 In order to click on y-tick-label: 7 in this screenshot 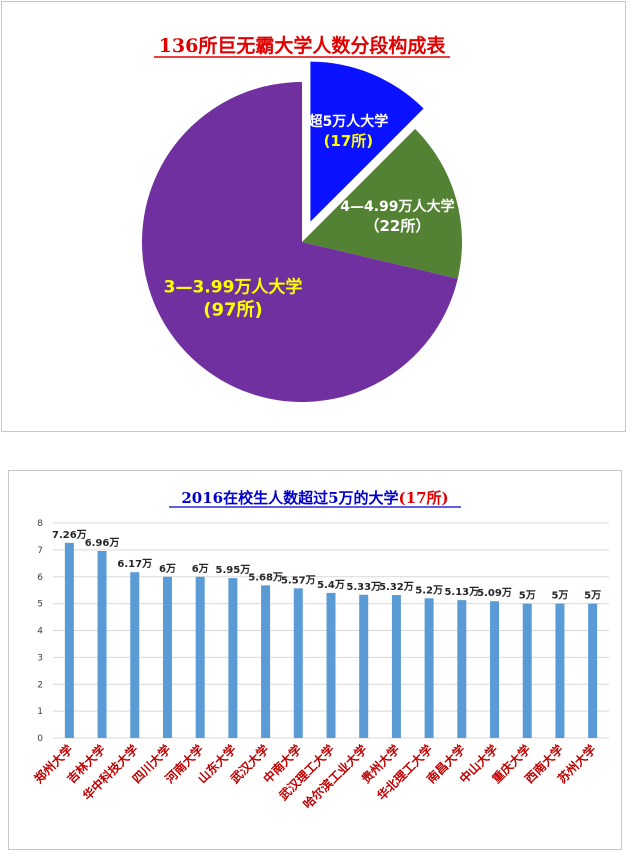, I will do `click(40, 551)`.